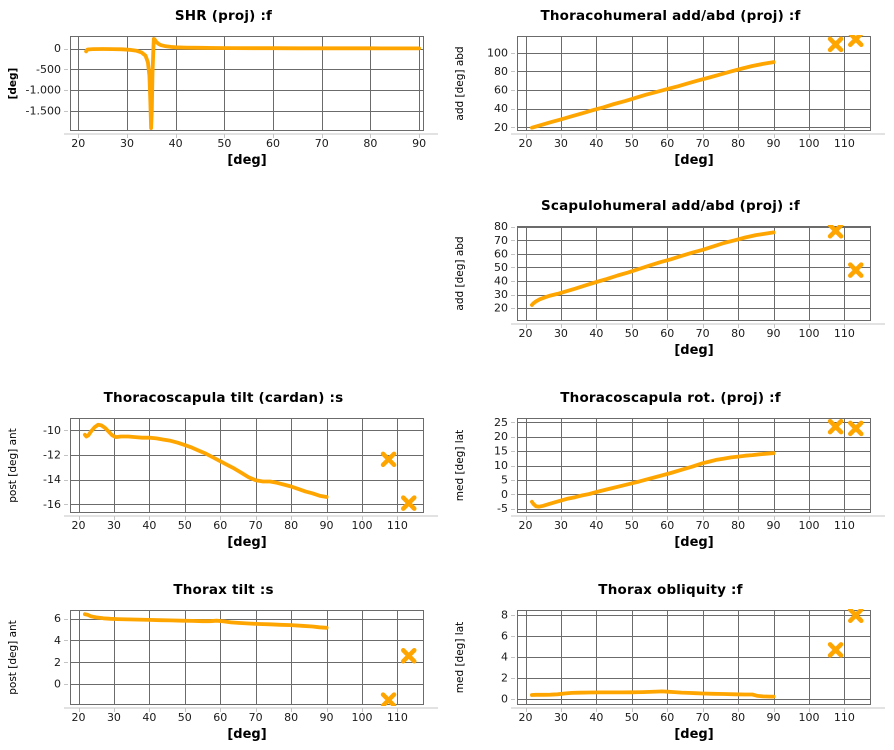  Describe the element at coordinates (670, 398) in the screenshot. I see `chart-title-thoracoscapula-rot: Thoracoscapula rot. (proj) :f` at that location.